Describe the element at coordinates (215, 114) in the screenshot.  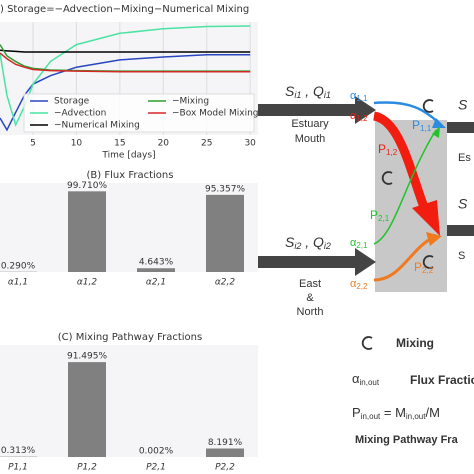
I see `legend-label: −Box Model Mixing` at that location.